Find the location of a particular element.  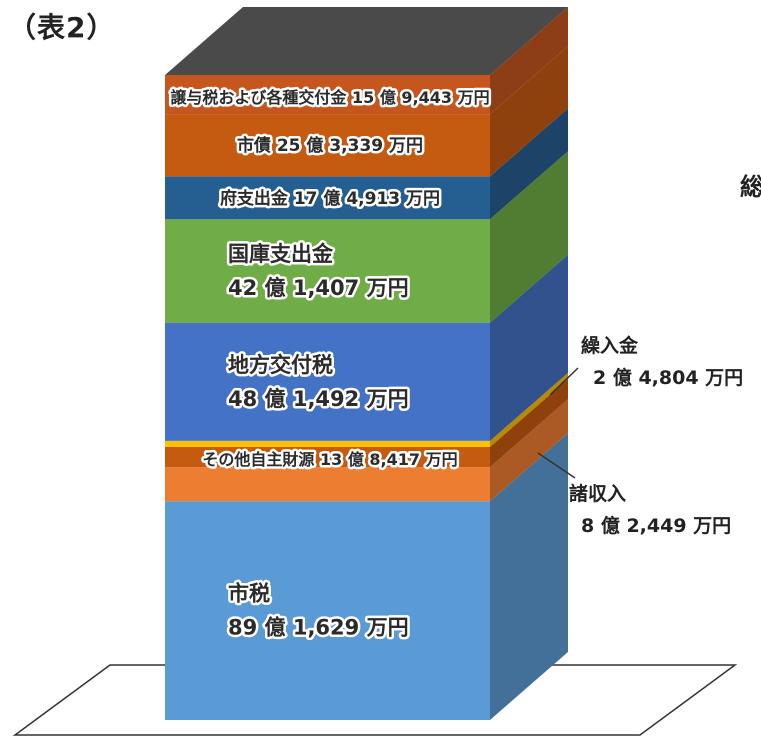

segment-3-leader-line is located at coordinates (564, 381).